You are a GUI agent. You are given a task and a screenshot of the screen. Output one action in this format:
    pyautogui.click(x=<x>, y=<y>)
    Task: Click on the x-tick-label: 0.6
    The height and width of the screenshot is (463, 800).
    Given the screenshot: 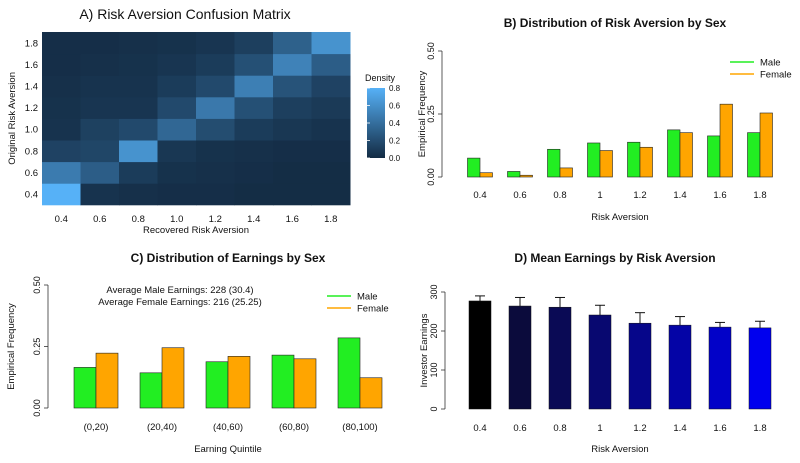 What is the action you would take?
    pyautogui.click(x=519, y=195)
    